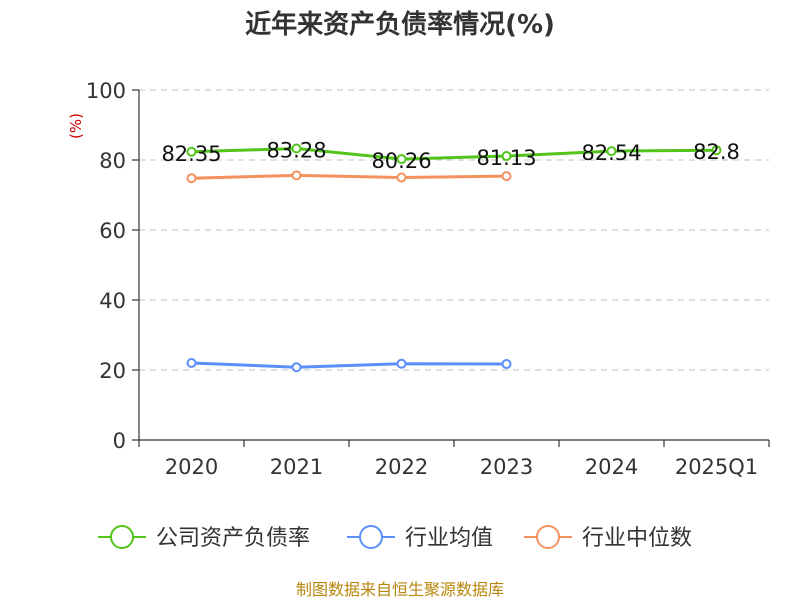  Describe the element at coordinates (191, 467) in the screenshot. I see `x-tick-label: 2020` at that location.